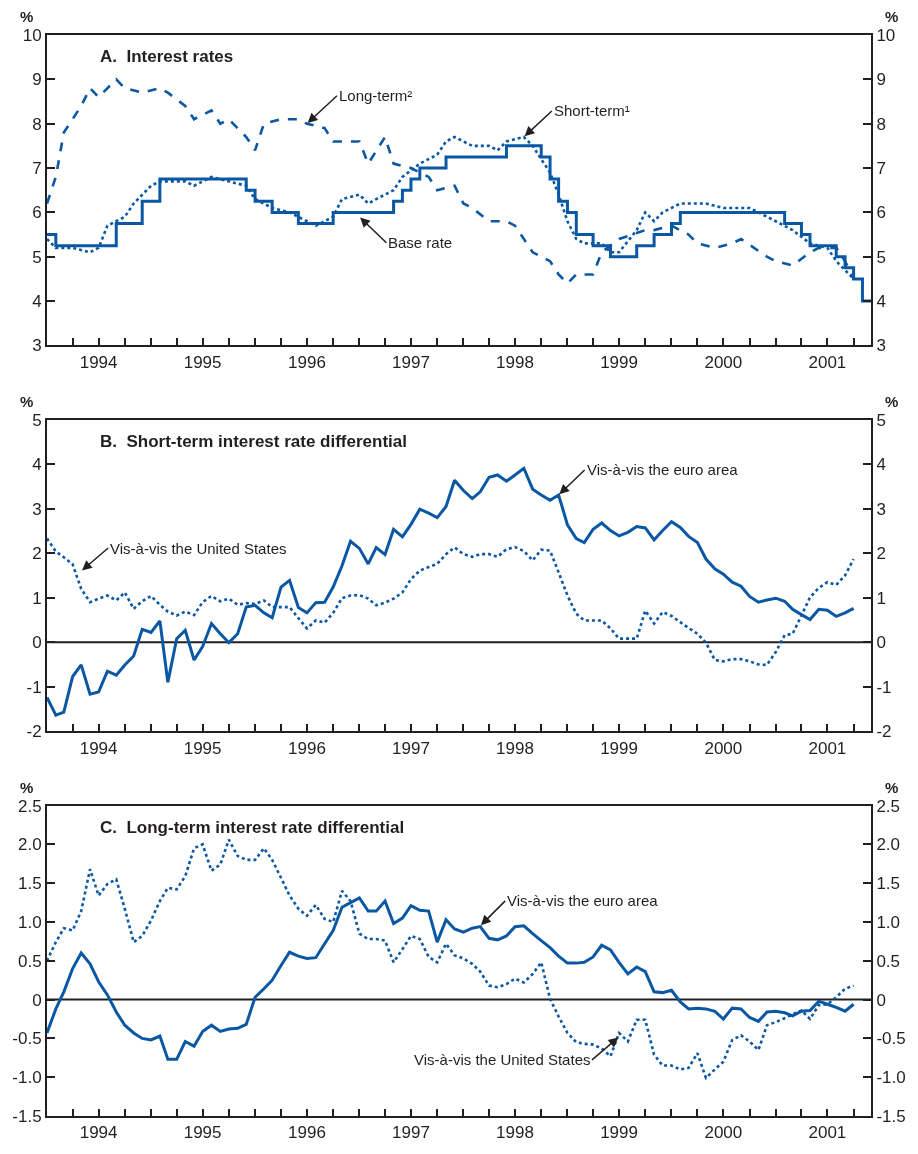  What do you see at coordinates (29, 806) in the screenshot?
I see `y-tick-label: 2.5` at bounding box center [29, 806].